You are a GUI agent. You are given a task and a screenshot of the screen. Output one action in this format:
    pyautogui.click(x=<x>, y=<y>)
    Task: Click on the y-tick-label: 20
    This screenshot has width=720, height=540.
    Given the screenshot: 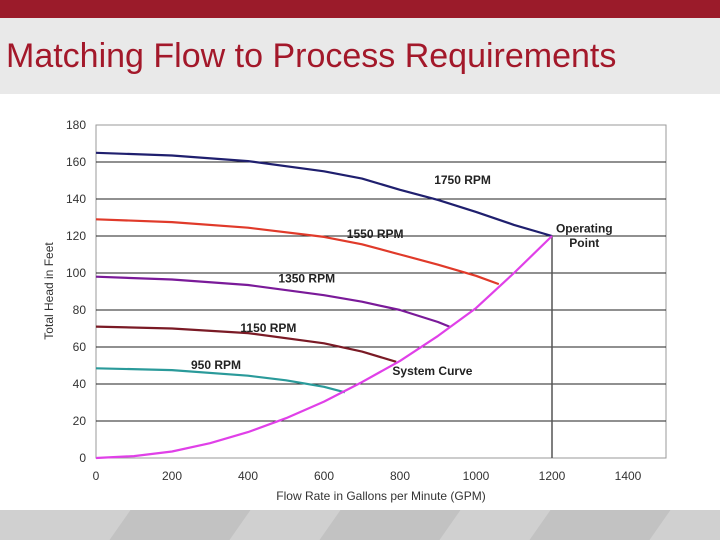 What is the action you would take?
    pyautogui.click(x=80, y=421)
    